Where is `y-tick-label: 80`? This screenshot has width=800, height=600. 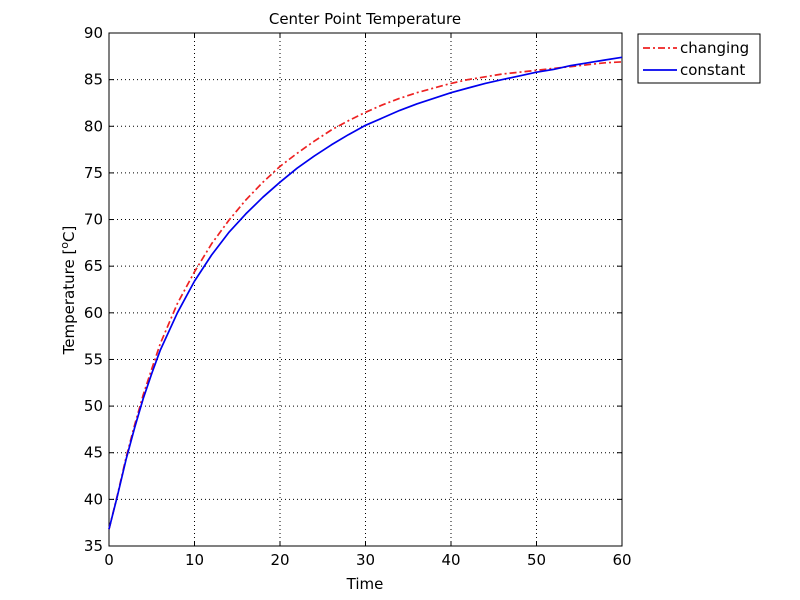
y-tick-label: 80 is located at coordinates (93, 126).